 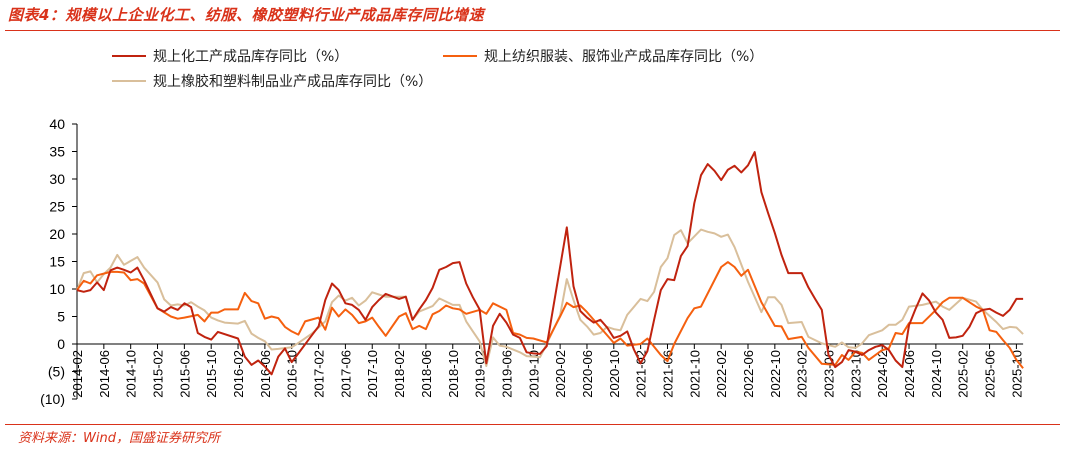 I want to click on y-tick-label: 5, so click(x=61, y=317).